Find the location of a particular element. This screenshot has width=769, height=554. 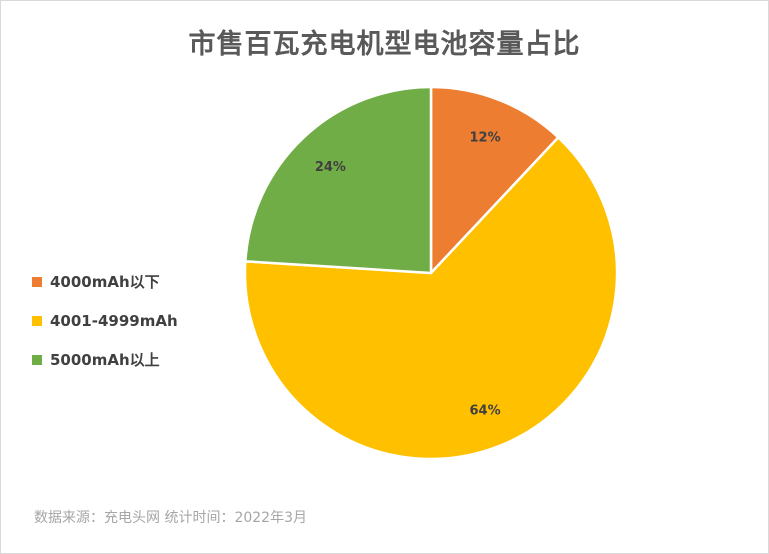

slice-data-label: 12% is located at coordinates (485, 137).